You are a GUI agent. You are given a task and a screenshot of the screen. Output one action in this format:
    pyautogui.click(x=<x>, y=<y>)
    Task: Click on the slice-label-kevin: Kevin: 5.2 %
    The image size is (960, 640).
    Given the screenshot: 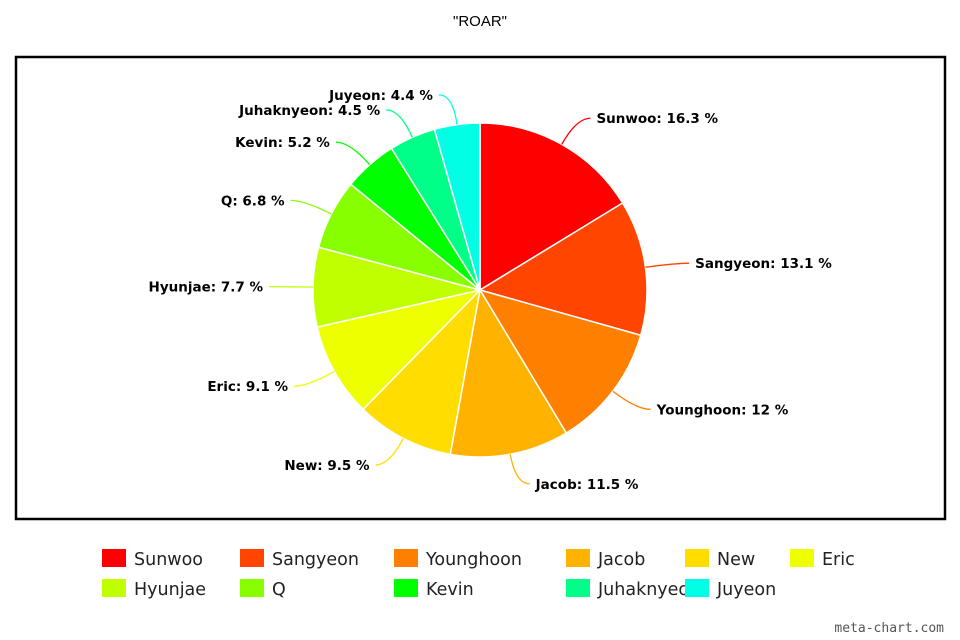 What is the action you would take?
    pyautogui.click(x=282, y=143)
    